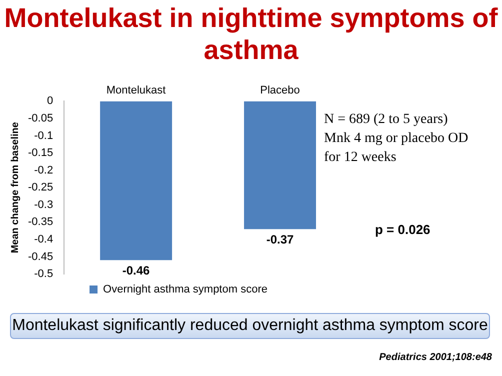  I want to click on data-label: -0.37, so click(280, 239).